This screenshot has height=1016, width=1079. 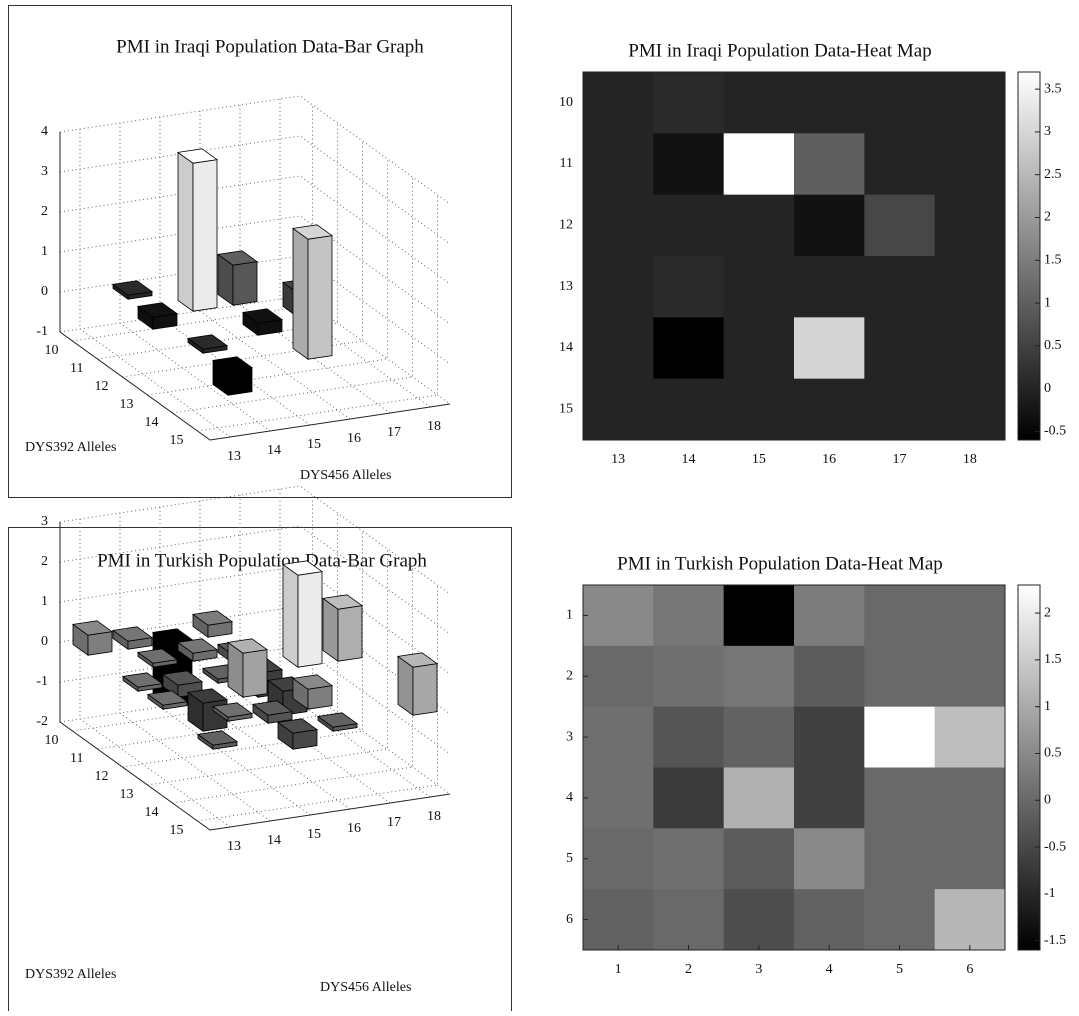 What do you see at coordinates (434, 426) in the screenshot?
I see `x-tick-label: 18` at bounding box center [434, 426].